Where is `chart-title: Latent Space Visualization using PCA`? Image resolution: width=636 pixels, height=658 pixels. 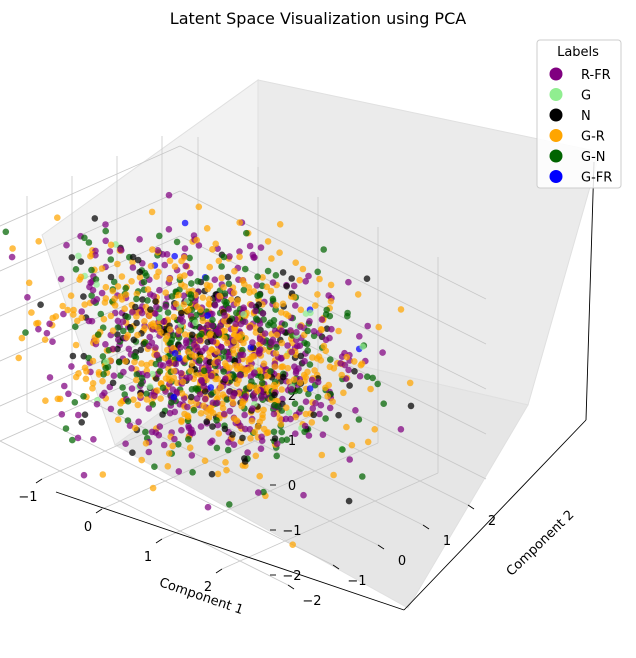
chart-title: Latent Space Visualization using PCA is located at coordinates (318, 18).